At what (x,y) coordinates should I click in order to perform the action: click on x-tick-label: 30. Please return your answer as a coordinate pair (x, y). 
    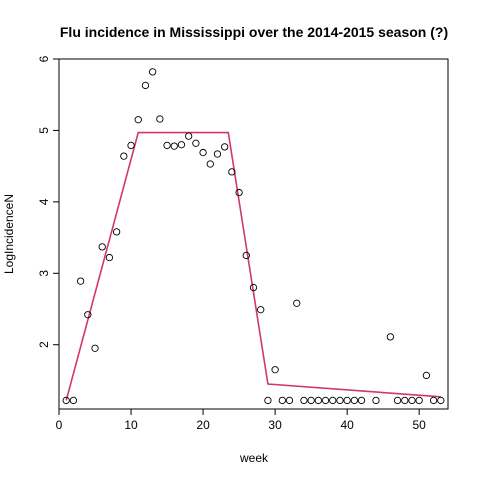
    Looking at the image, I should click on (275, 425).